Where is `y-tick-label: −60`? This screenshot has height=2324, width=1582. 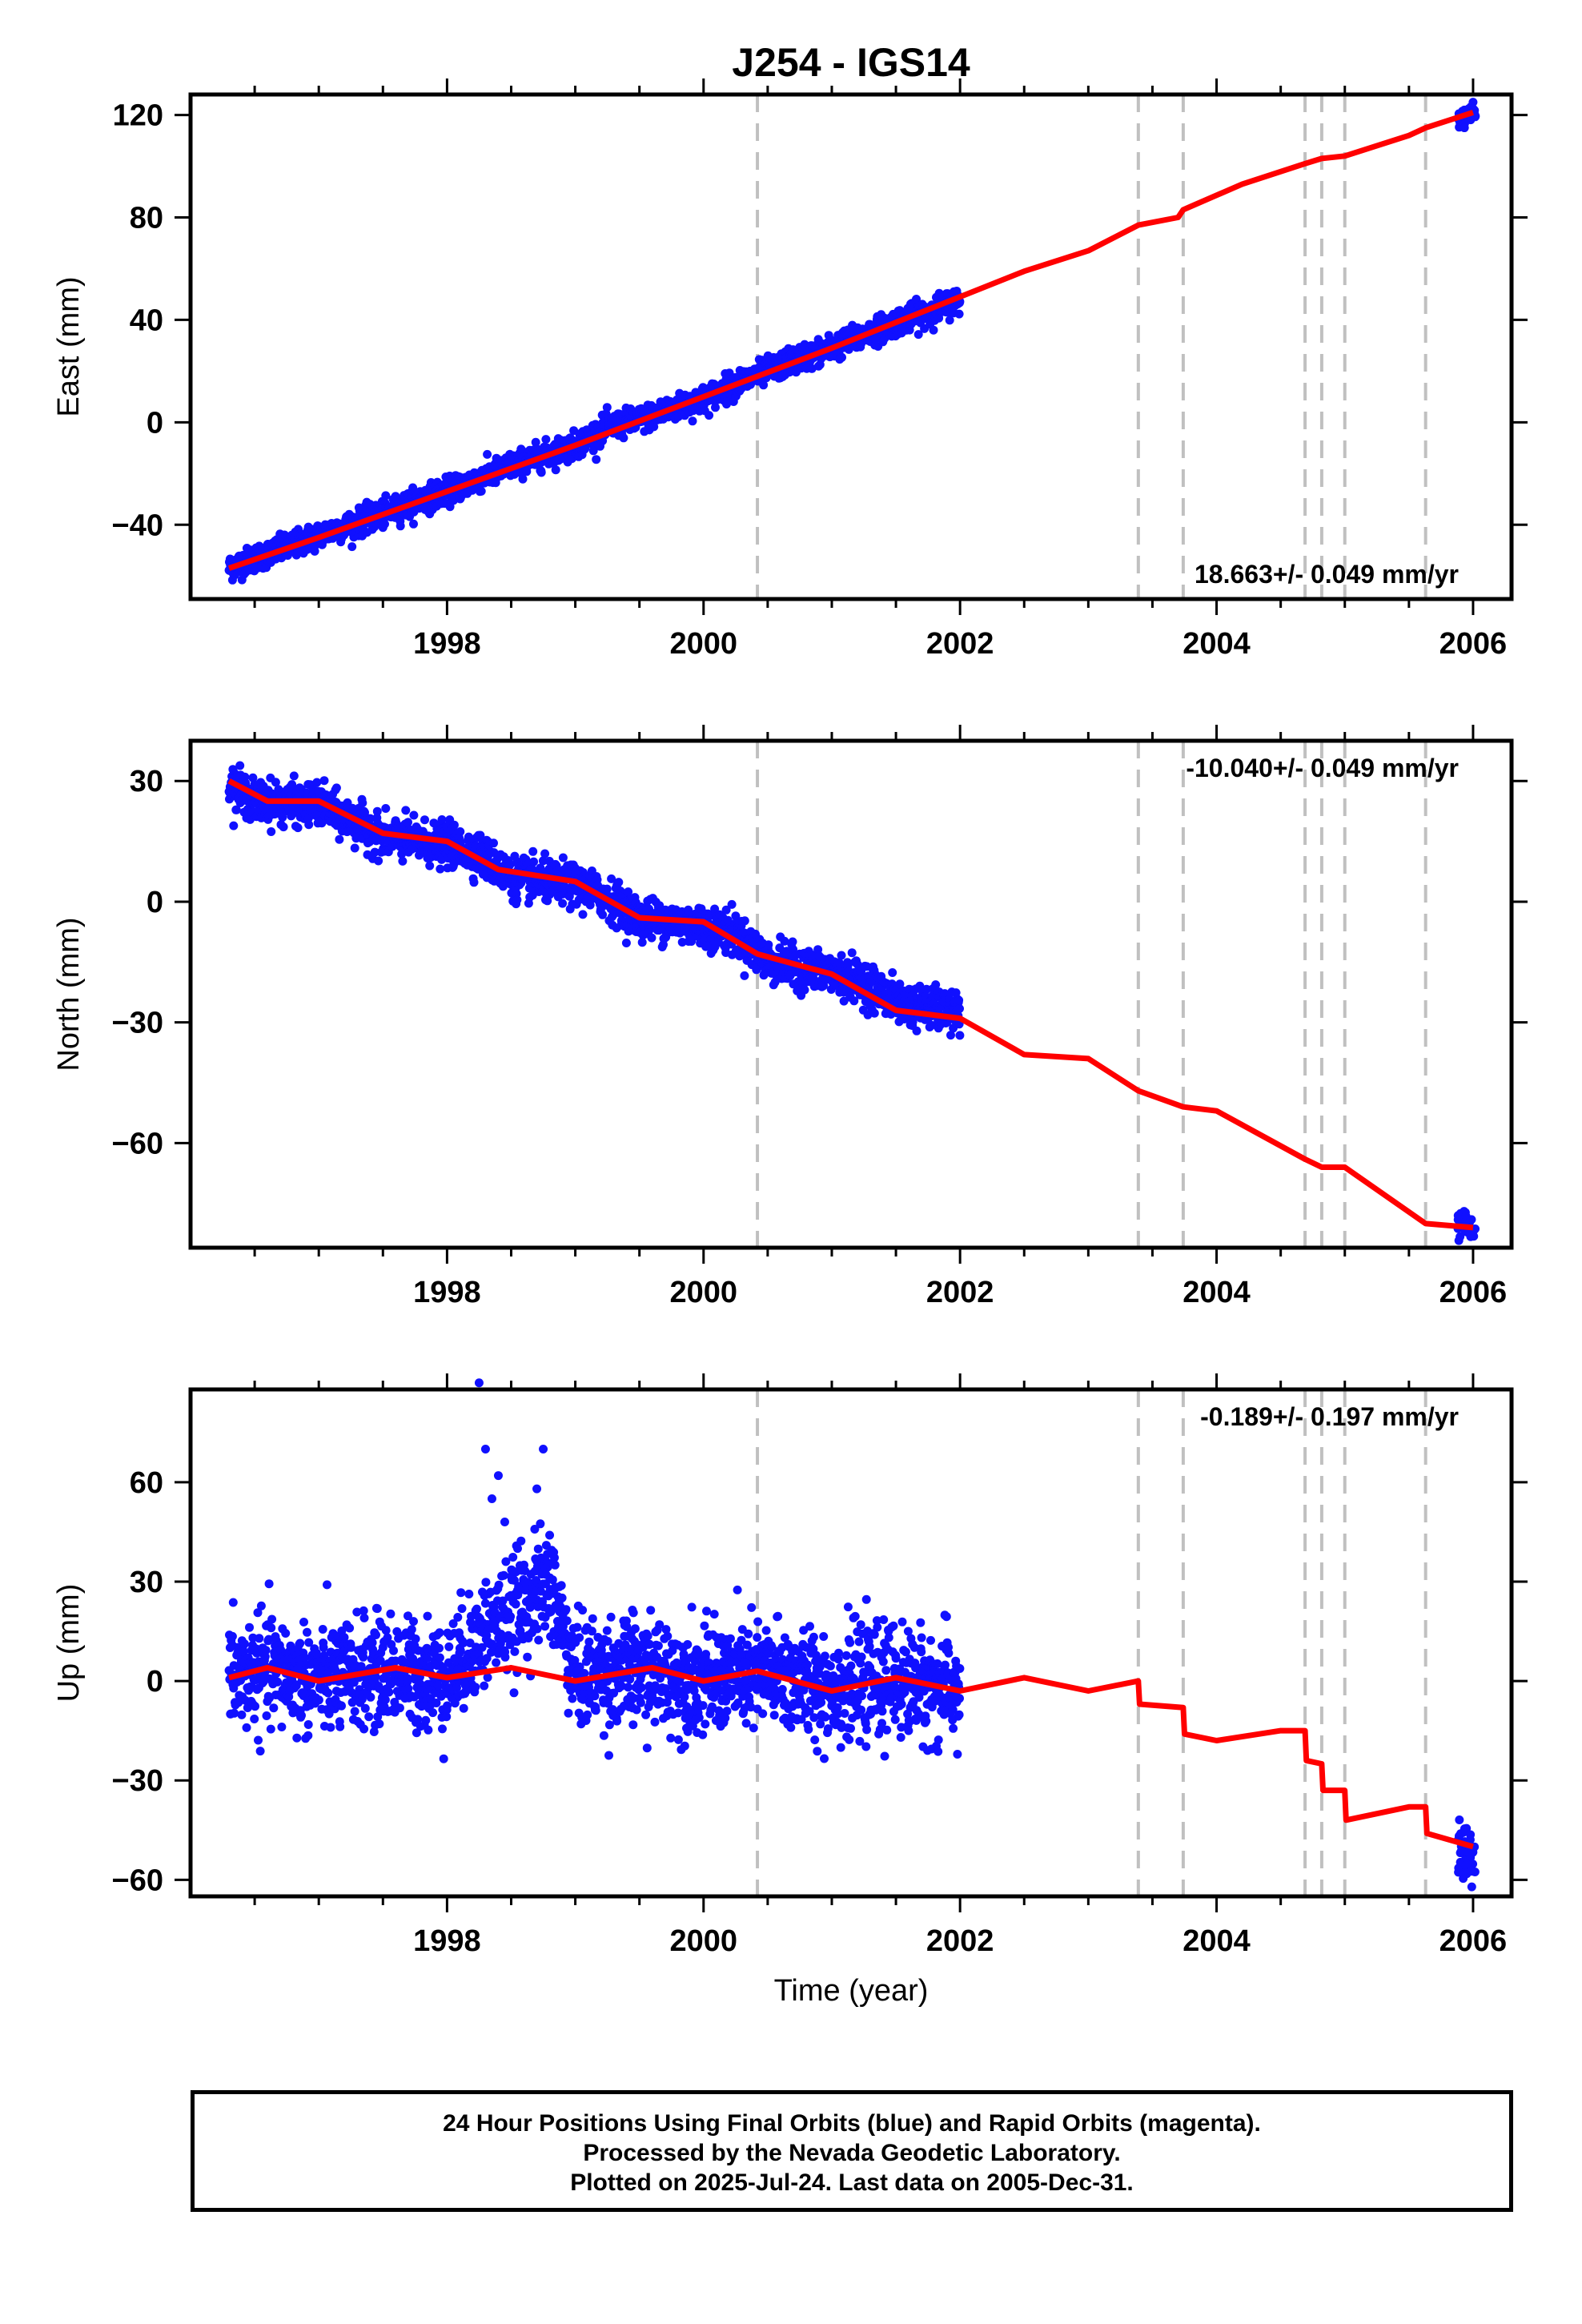 y-tick-label: −60 is located at coordinates (137, 1143).